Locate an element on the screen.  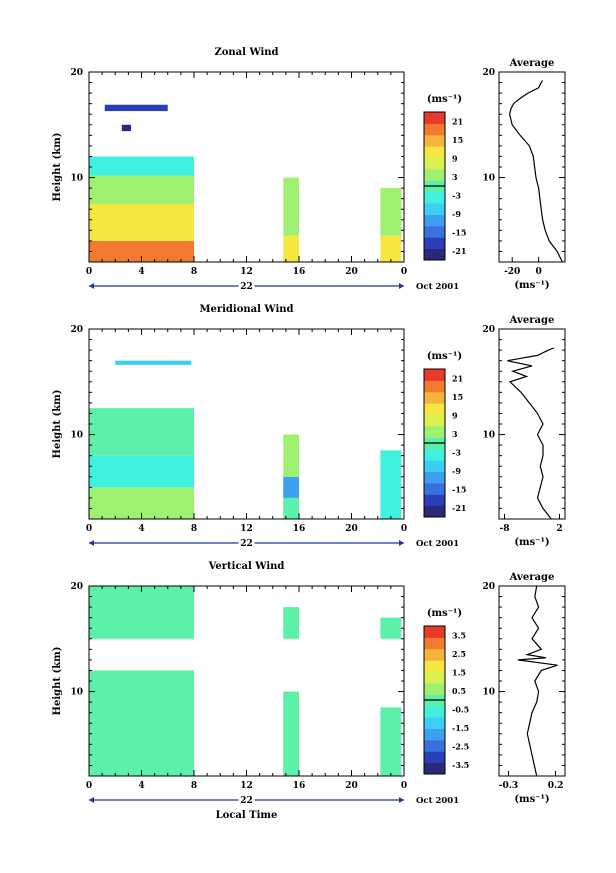
colorbar-unit: (ms⁻¹) is located at coordinates (444, 356).